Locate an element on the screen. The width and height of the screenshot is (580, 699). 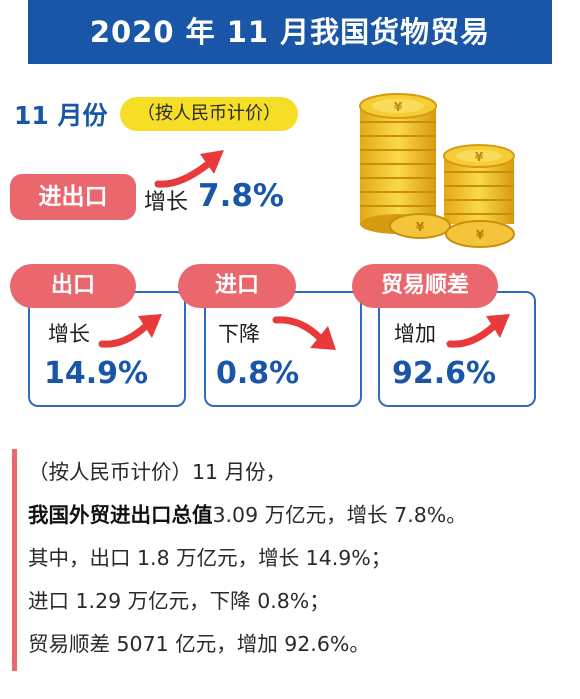
trade-surplus-card-title: 贸易顺差 is located at coordinates (425, 286).